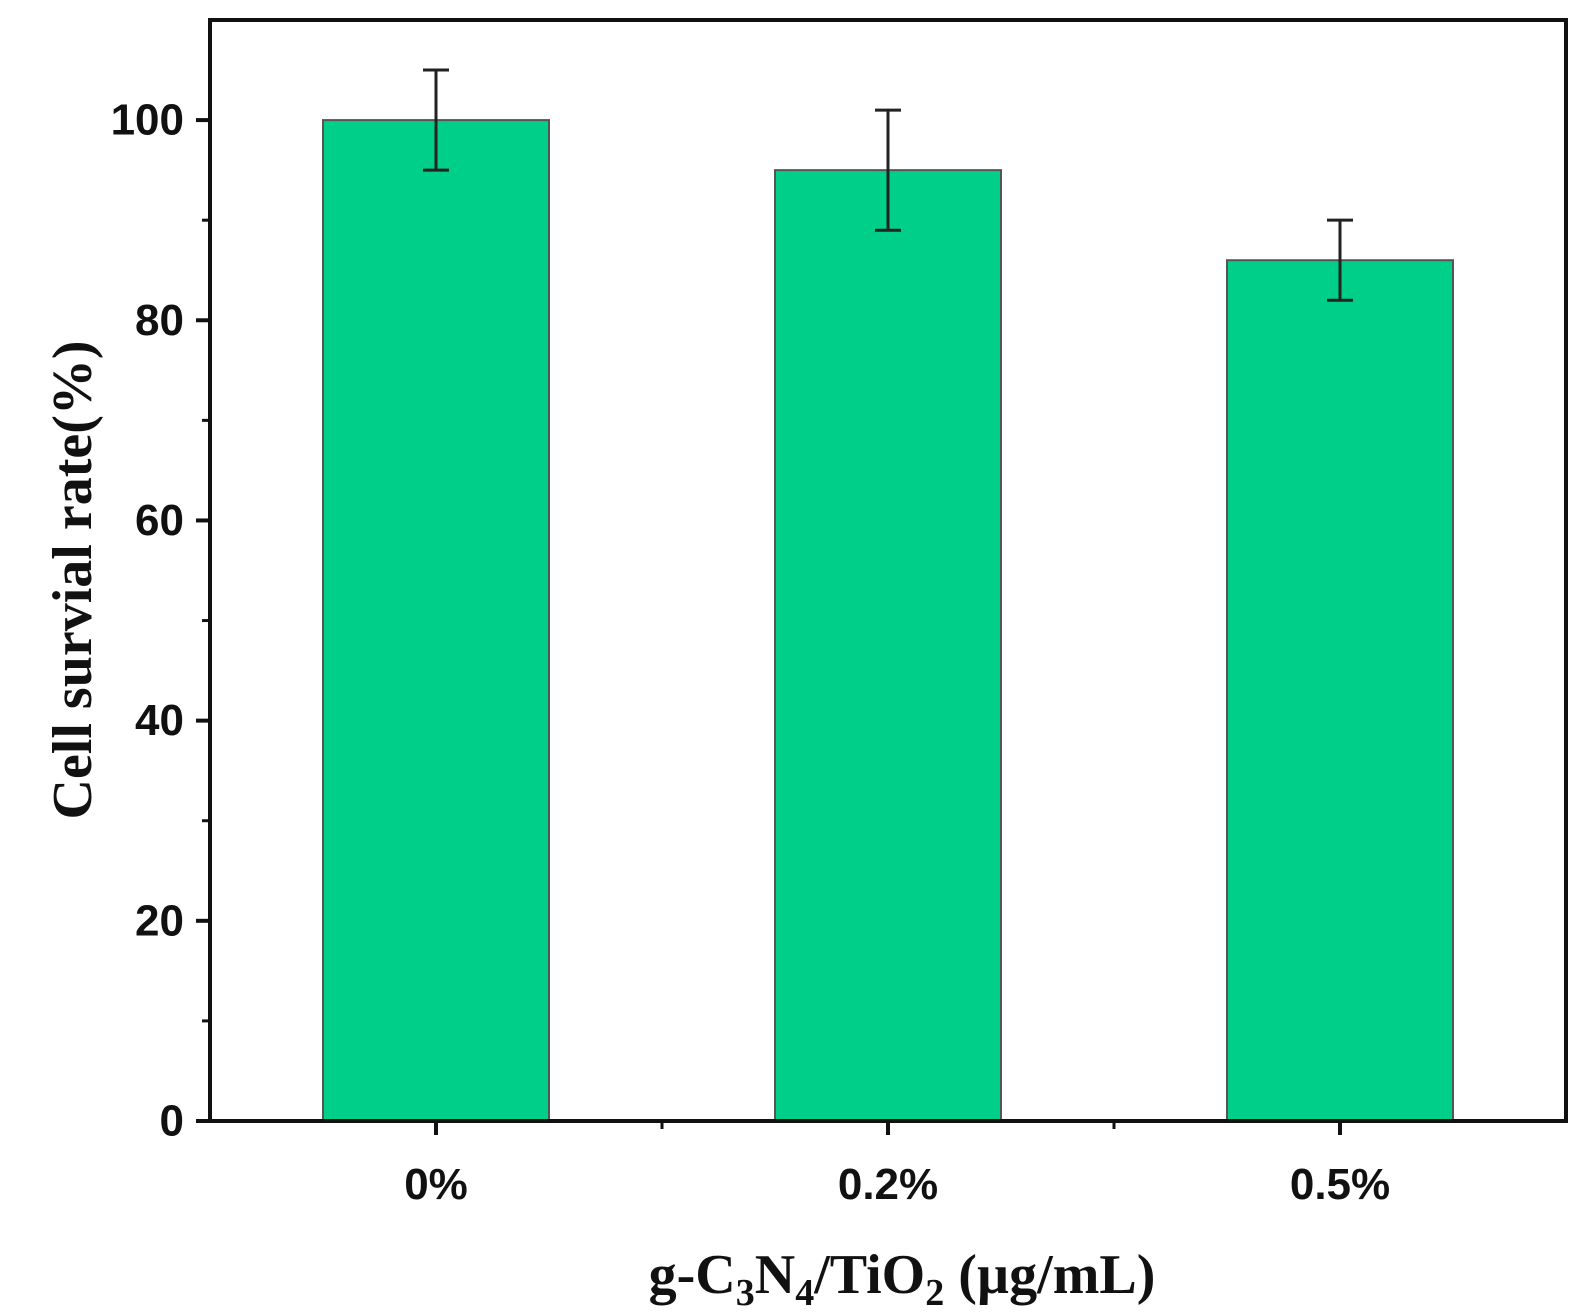 The image size is (1595, 1316). I want to click on y-tick-label: 0, so click(172, 1121).